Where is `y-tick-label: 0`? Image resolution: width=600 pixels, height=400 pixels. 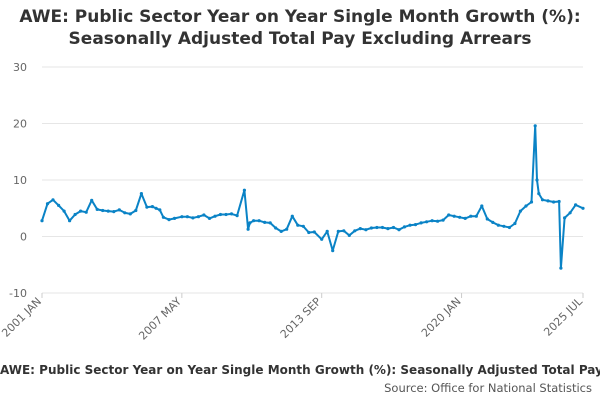
y-tick-label: 0 is located at coordinates (23, 237).